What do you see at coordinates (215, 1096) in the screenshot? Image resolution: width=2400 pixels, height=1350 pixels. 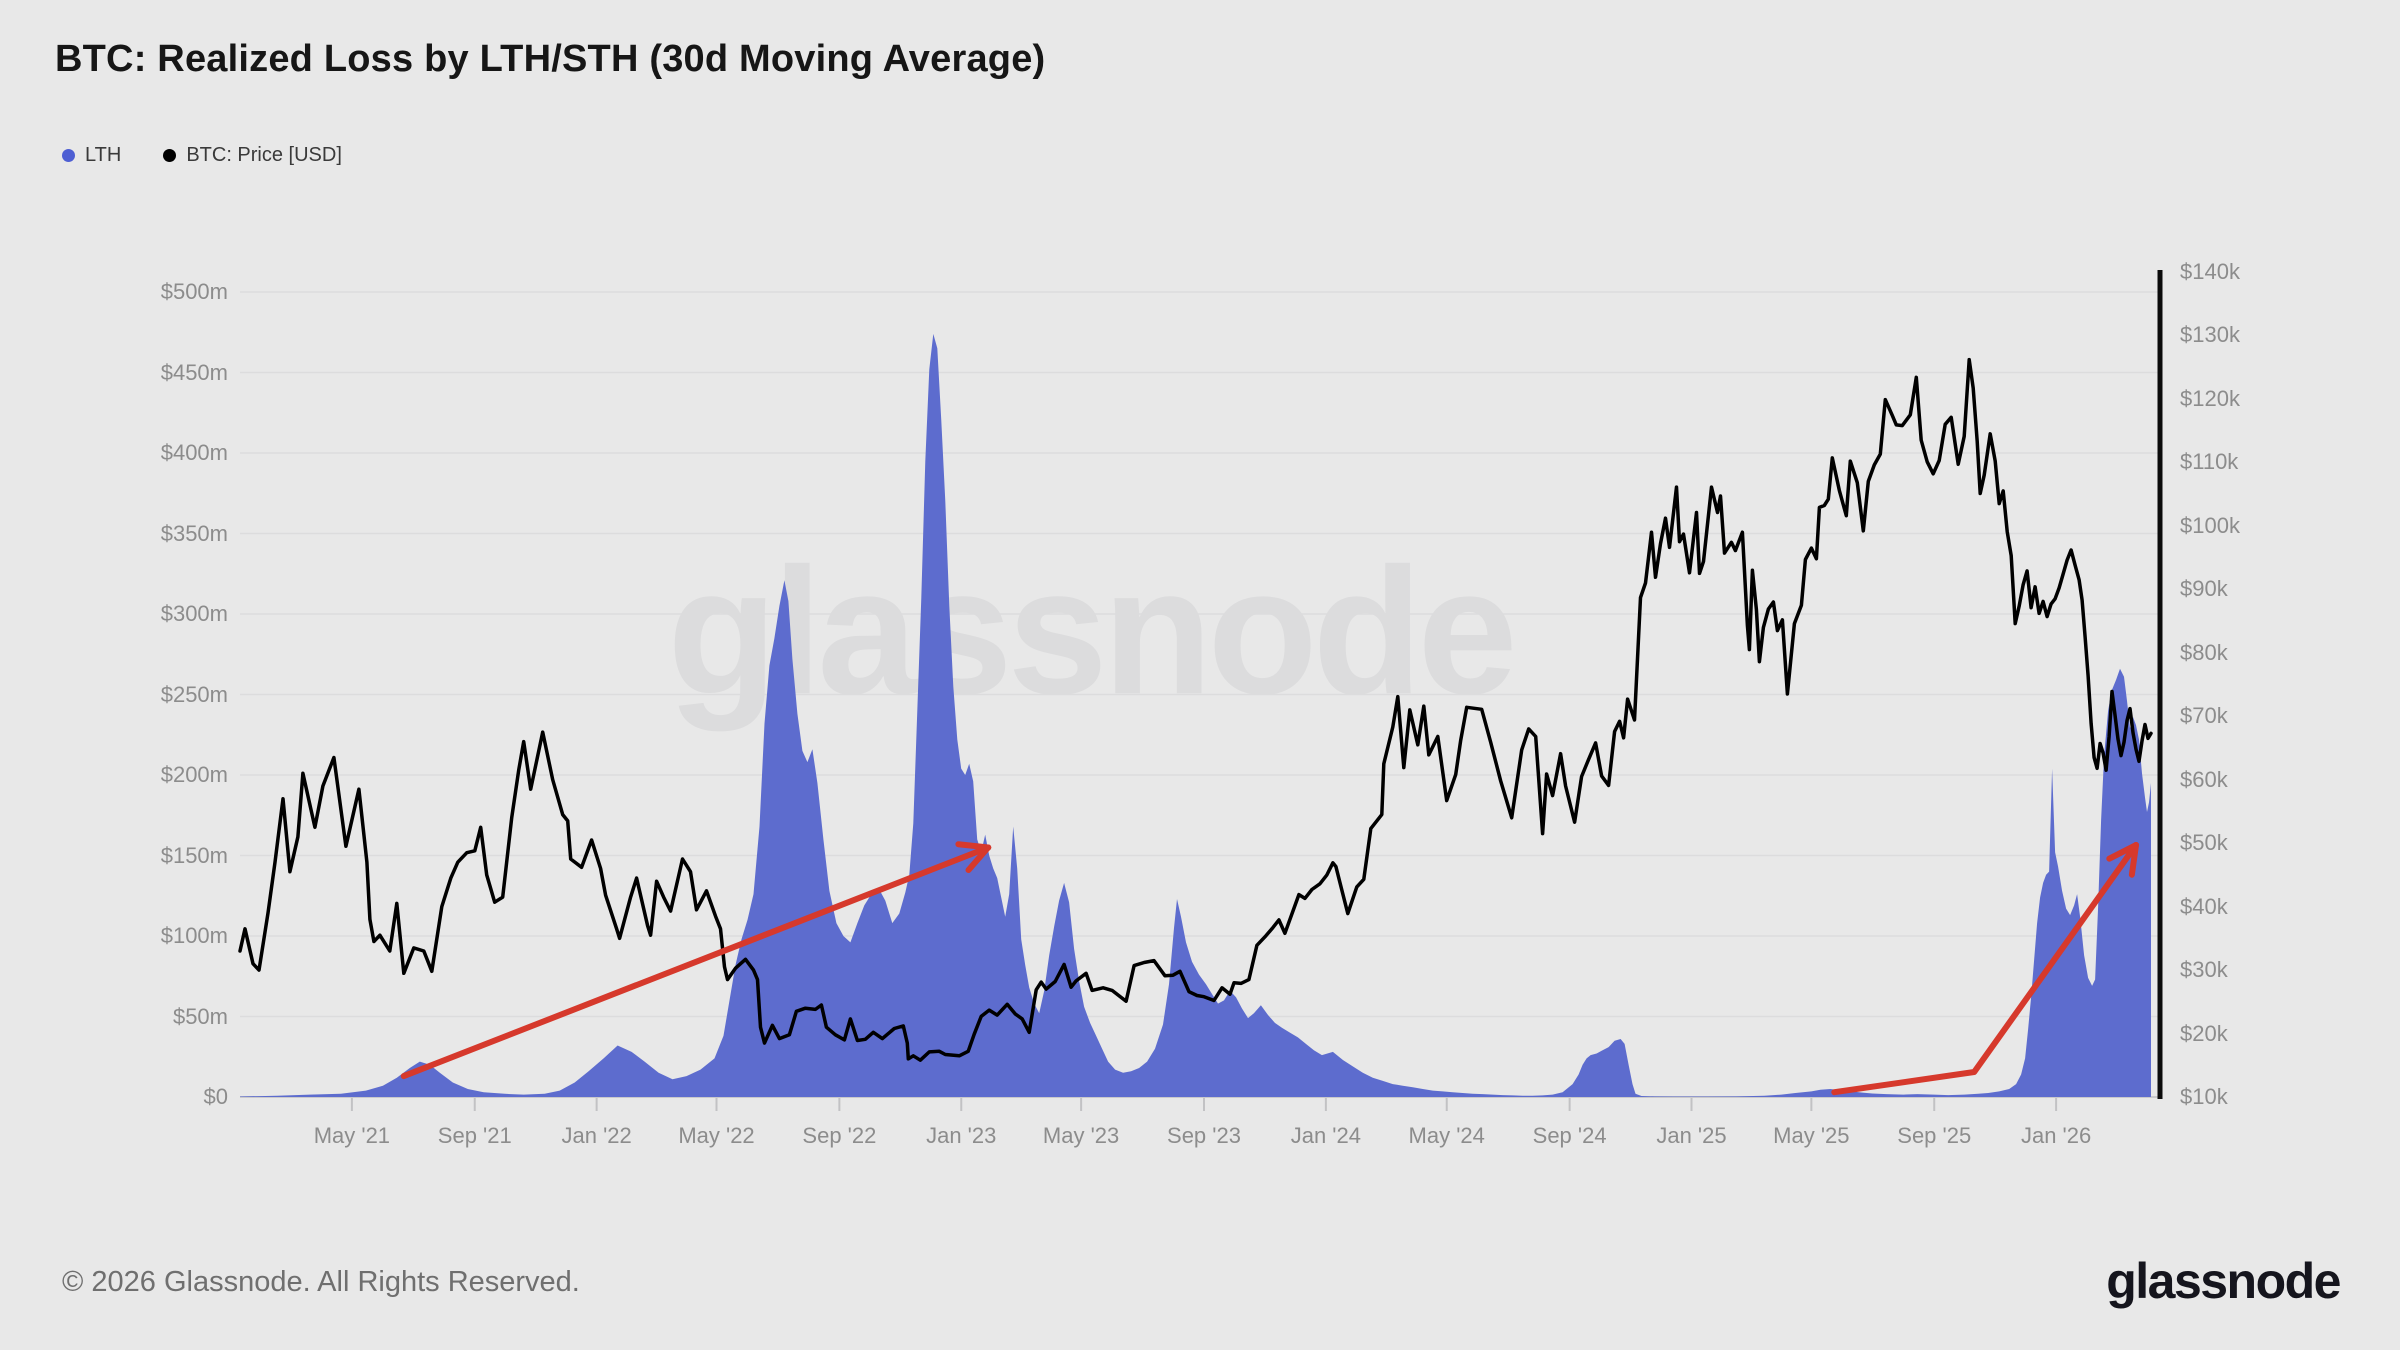 I see `y-axis-left-tick-label: $0` at bounding box center [215, 1096].